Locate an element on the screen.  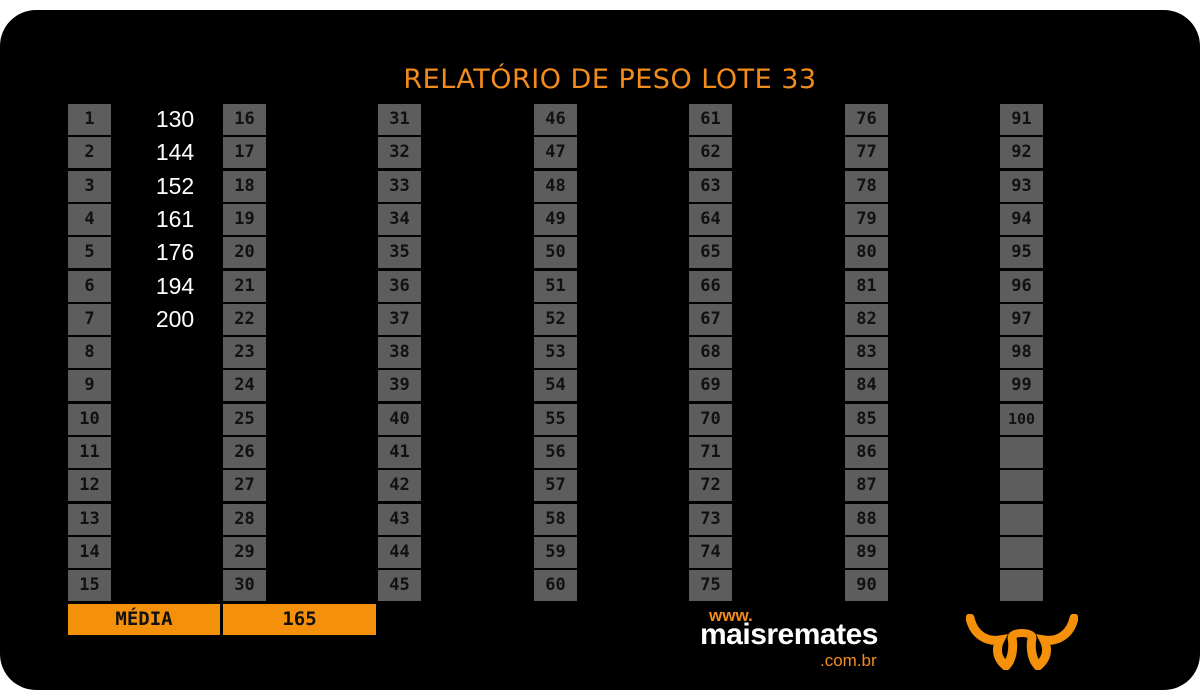
lot-number-cell: 80 is located at coordinates (866, 253).